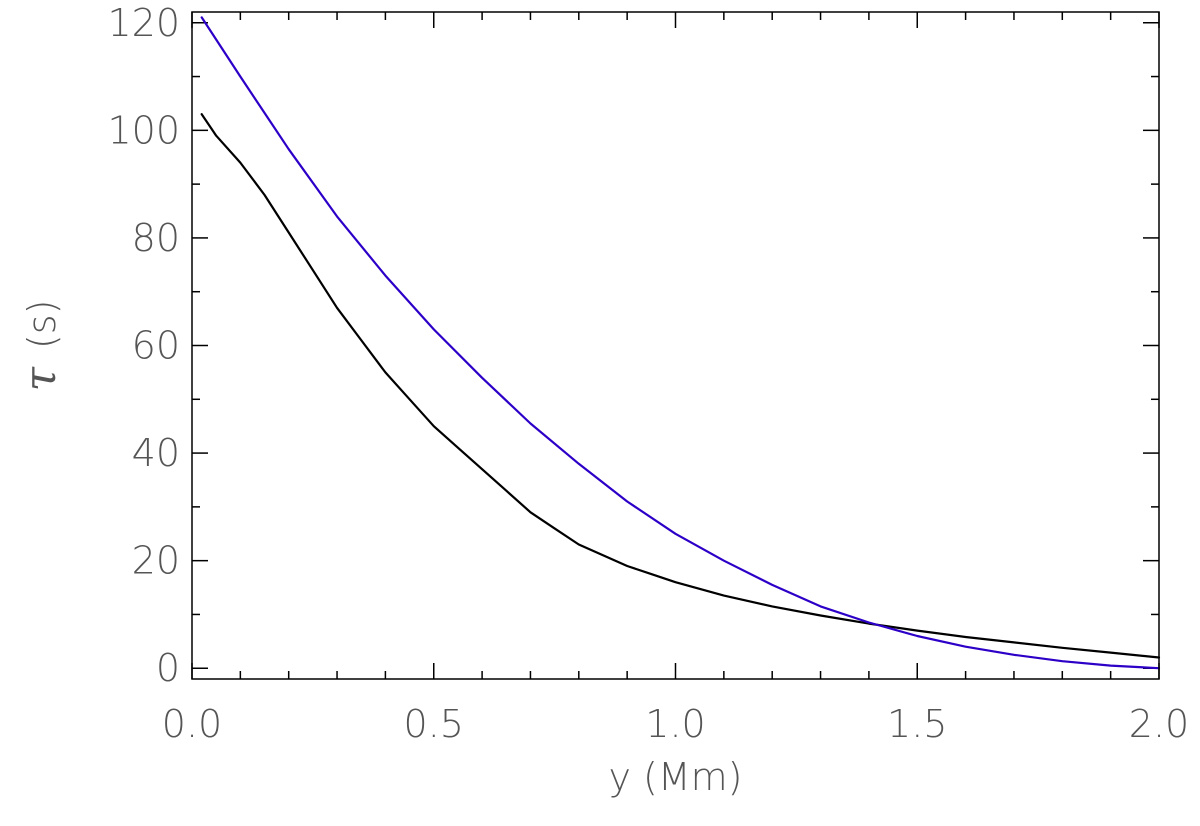 The width and height of the screenshot is (1200, 826). What do you see at coordinates (143, 130) in the screenshot?
I see `y-tick-label: 100` at bounding box center [143, 130].